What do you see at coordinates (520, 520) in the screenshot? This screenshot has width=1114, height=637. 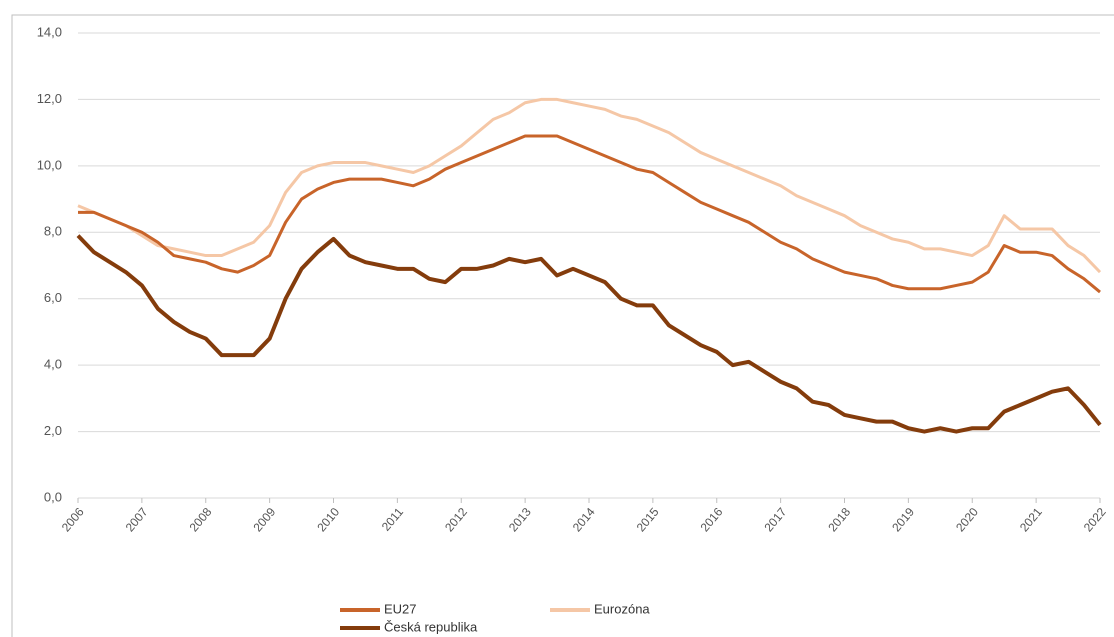 I see `x-tick-label: 2013` at bounding box center [520, 520].